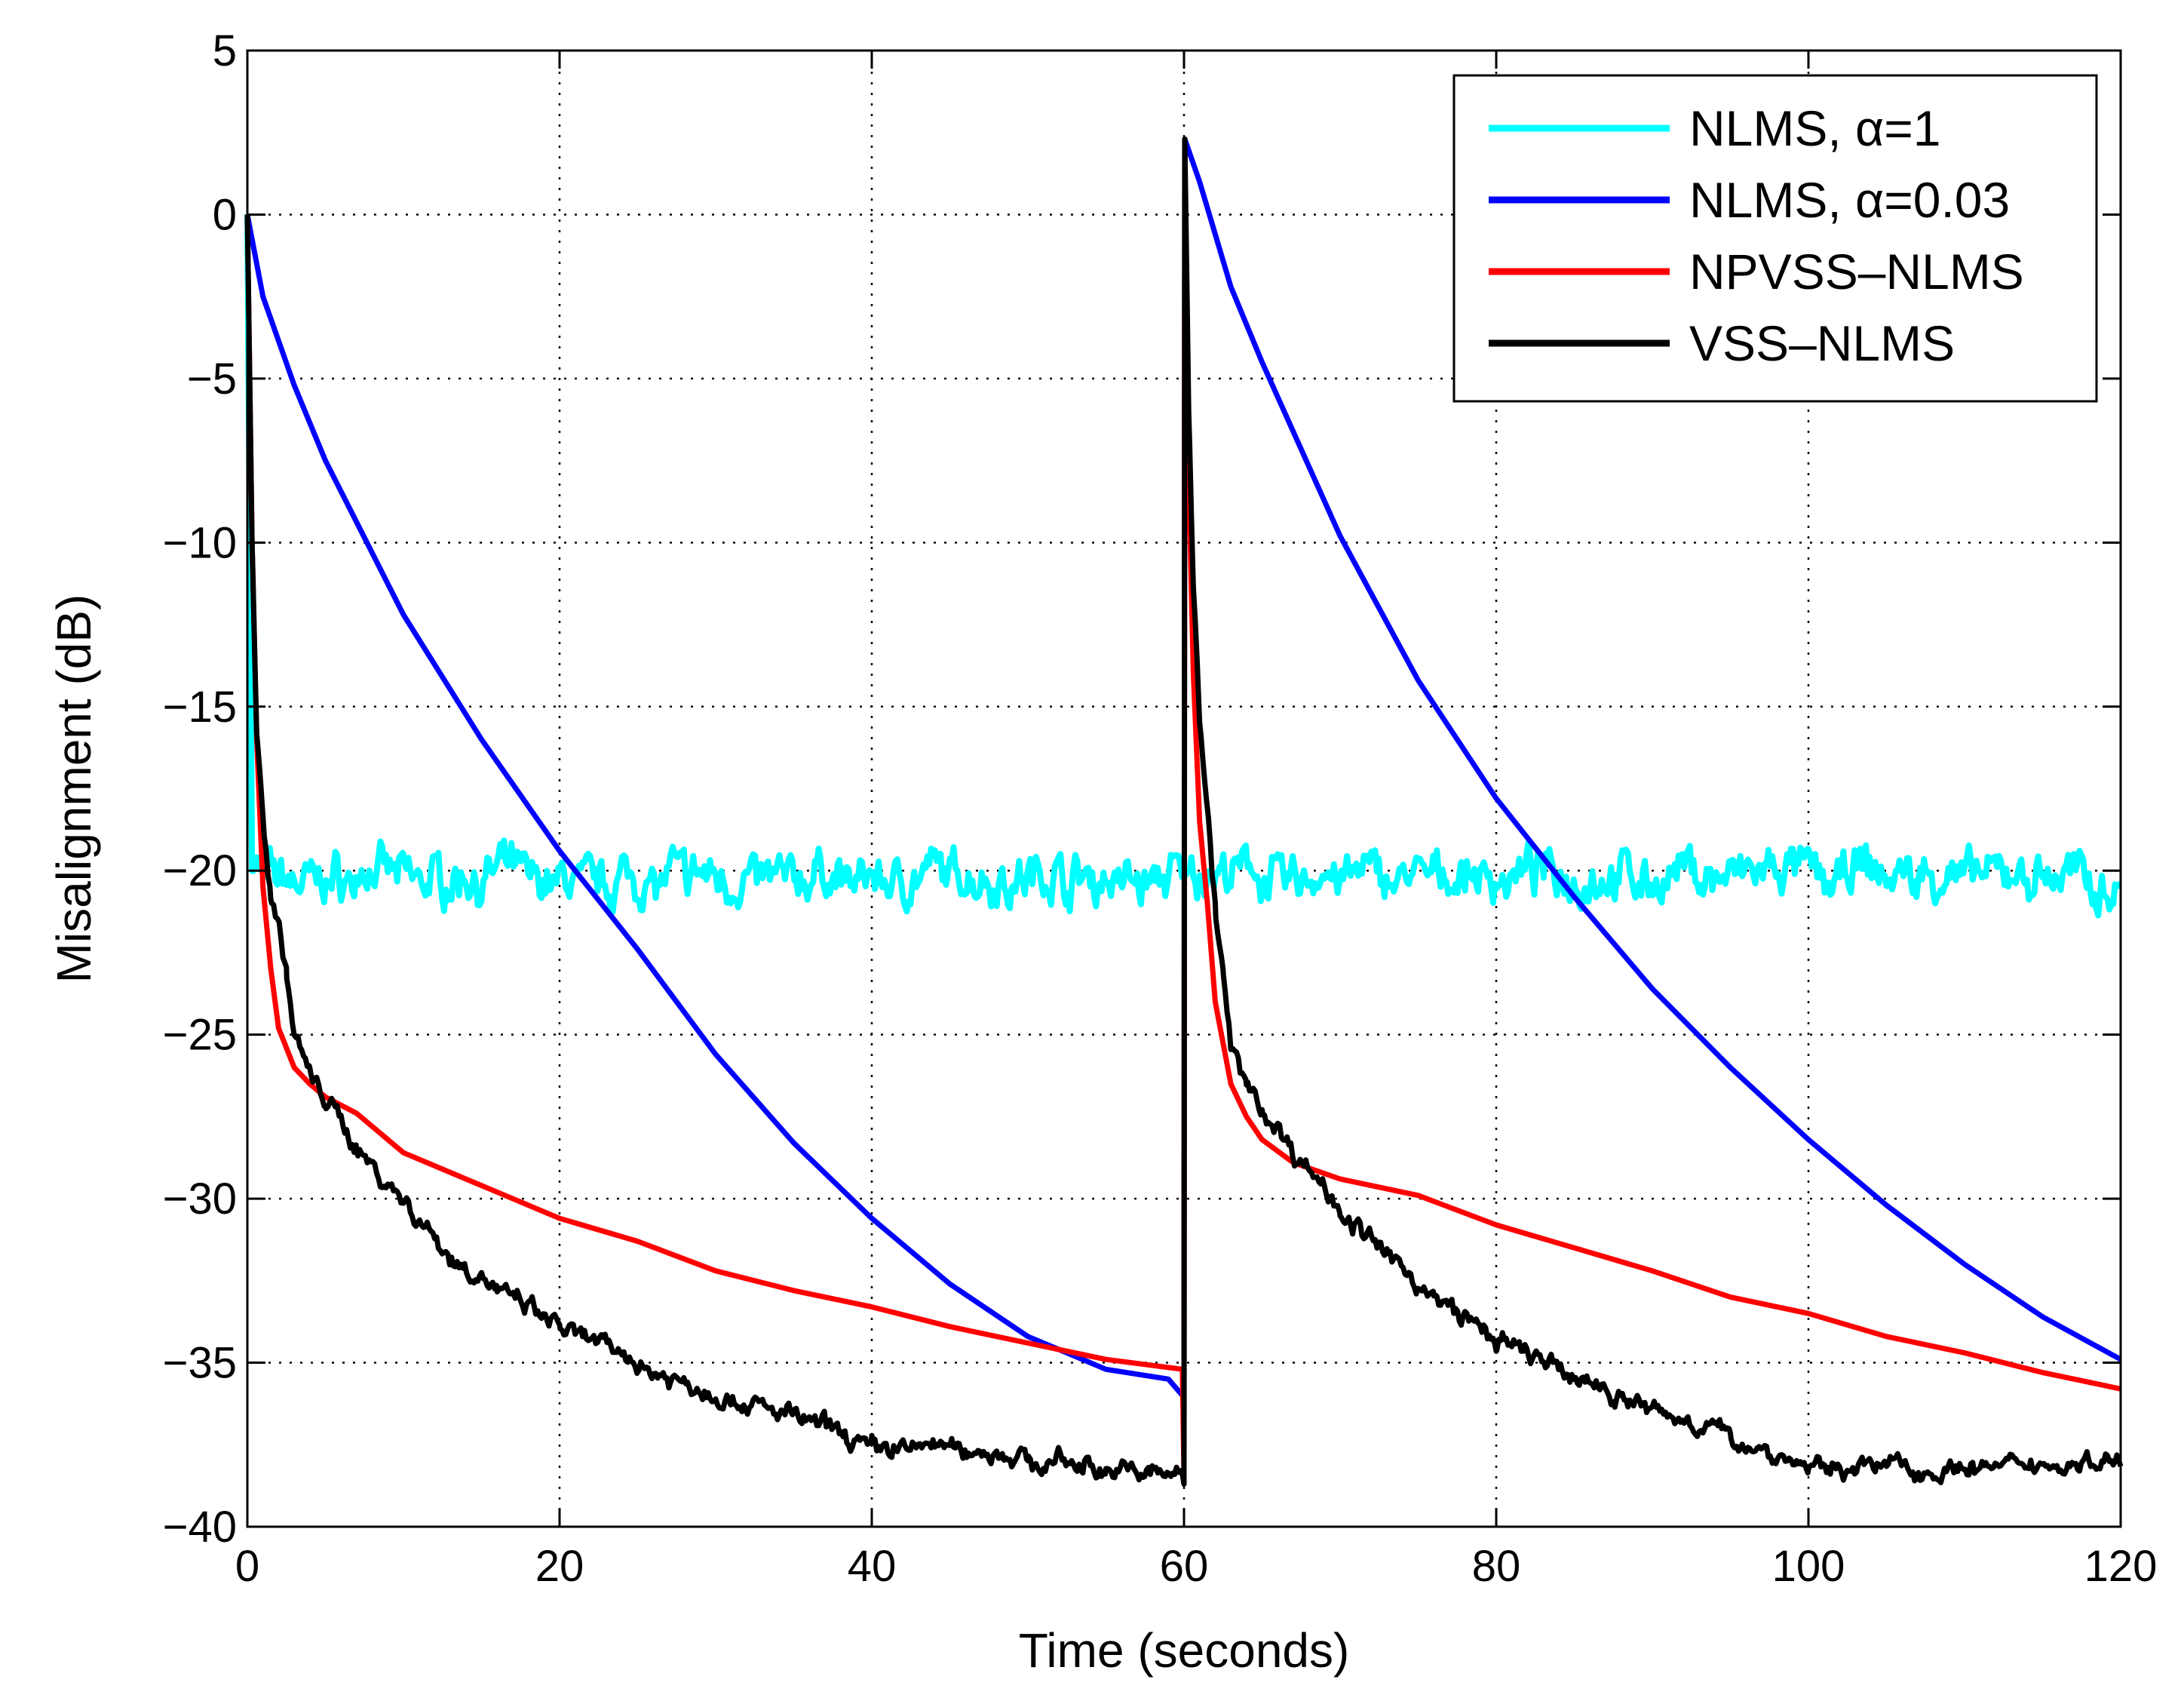 The height and width of the screenshot is (1707, 2184). I want to click on x-tick-label: 60, so click(1184, 1566).